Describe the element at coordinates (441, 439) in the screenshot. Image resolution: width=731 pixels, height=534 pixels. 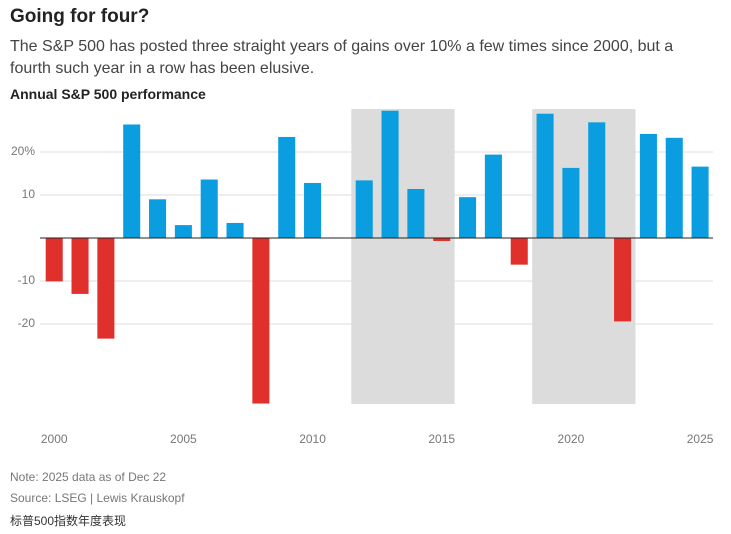
I see `x-tick-label: 2015` at that location.